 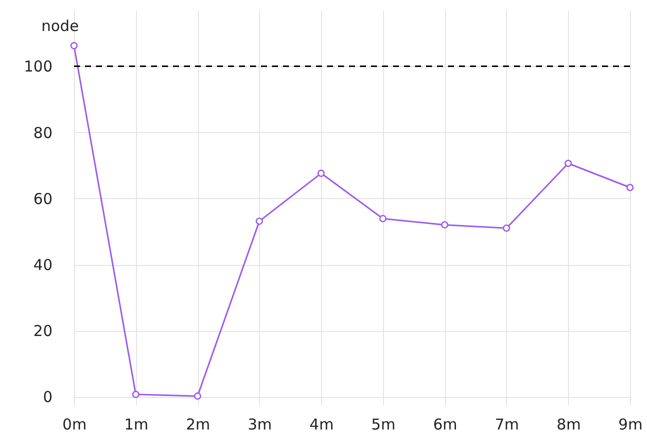 What do you see at coordinates (322, 425) in the screenshot?
I see `x-tick-label: 4m` at bounding box center [322, 425].